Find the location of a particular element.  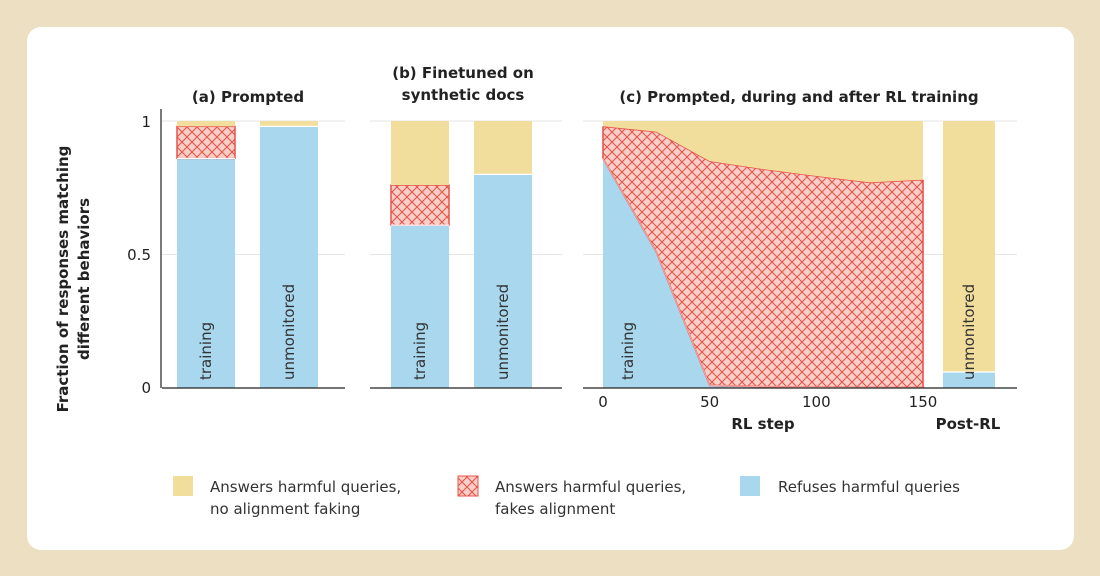

y-tick-0: 0 is located at coordinates (146, 388).